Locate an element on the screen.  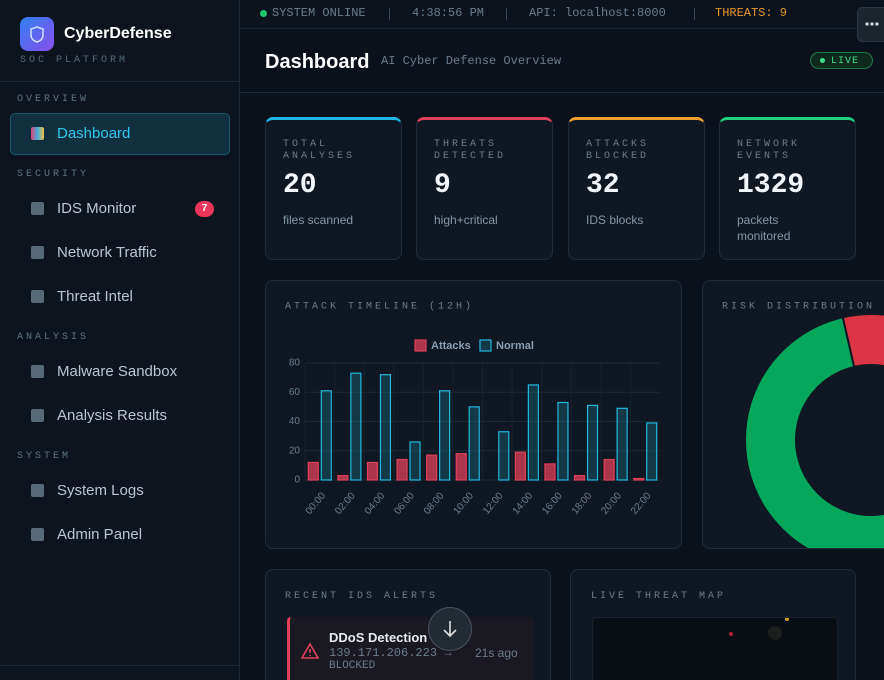
arrow-icon is located at coordinates (450, 629).